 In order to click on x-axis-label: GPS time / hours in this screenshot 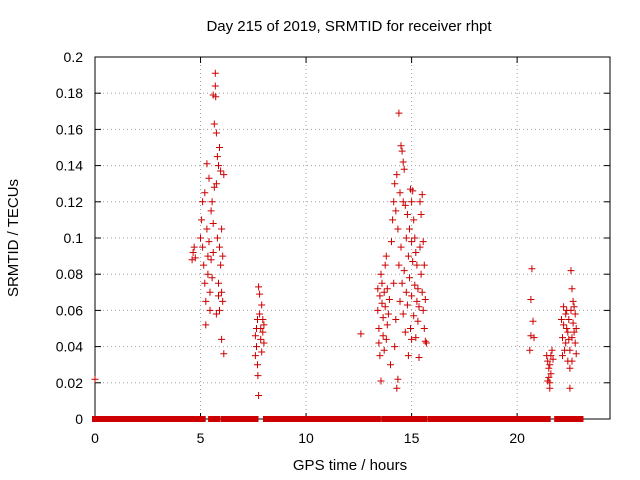, I will do `click(350, 465)`.